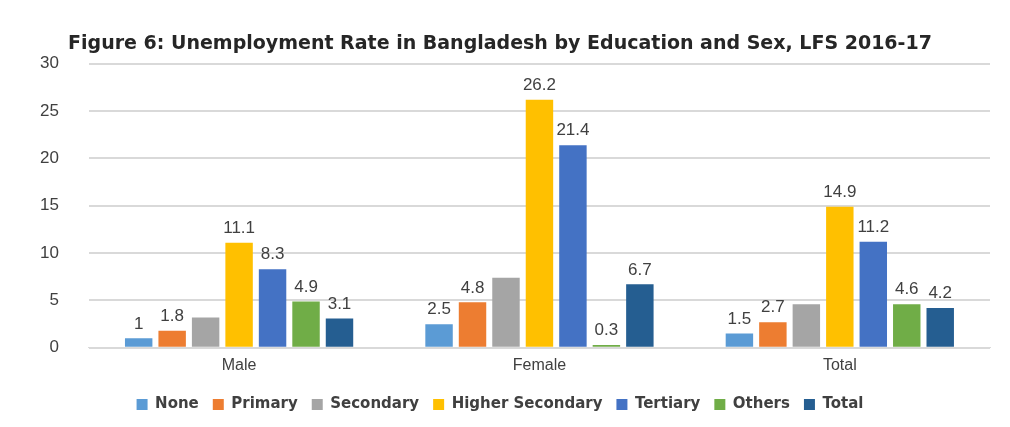 This screenshot has width=1010, height=427. What do you see at coordinates (306, 286) in the screenshot?
I see `data-label: 4.9` at bounding box center [306, 286].